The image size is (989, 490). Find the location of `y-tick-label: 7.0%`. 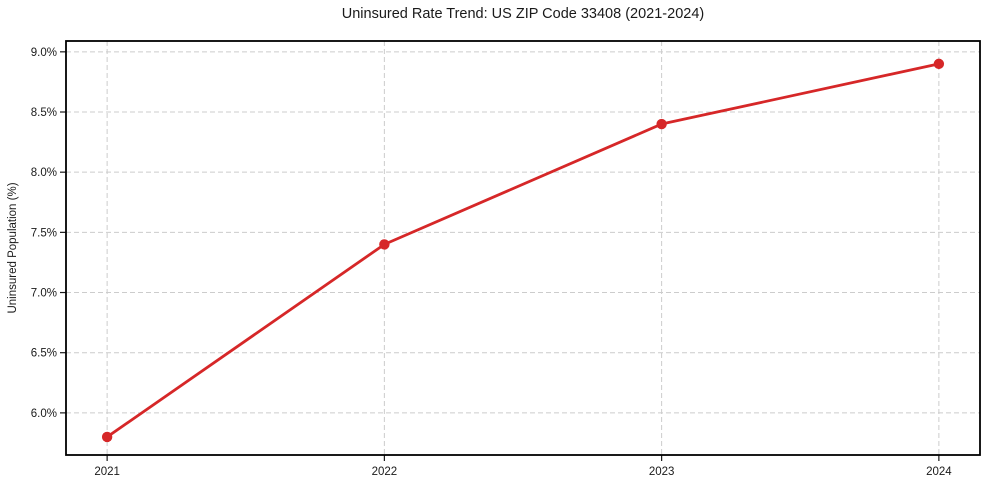

y-tick-label: 7.0% is located at coordinates (44, 294).